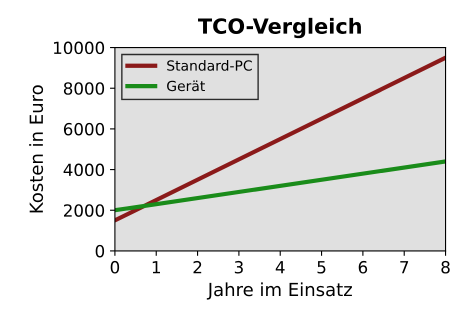  Describe the element at coordinates (279, 291) in the screenshot. I see `x-axis-title: Jahre im Einsatz` at that location.